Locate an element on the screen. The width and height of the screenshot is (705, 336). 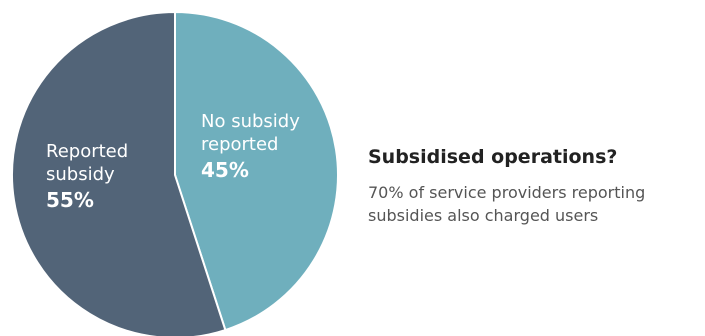
pie-labels: No subsidy reported 45% Reported subsidy 55% is located at coordinates (173, 161).